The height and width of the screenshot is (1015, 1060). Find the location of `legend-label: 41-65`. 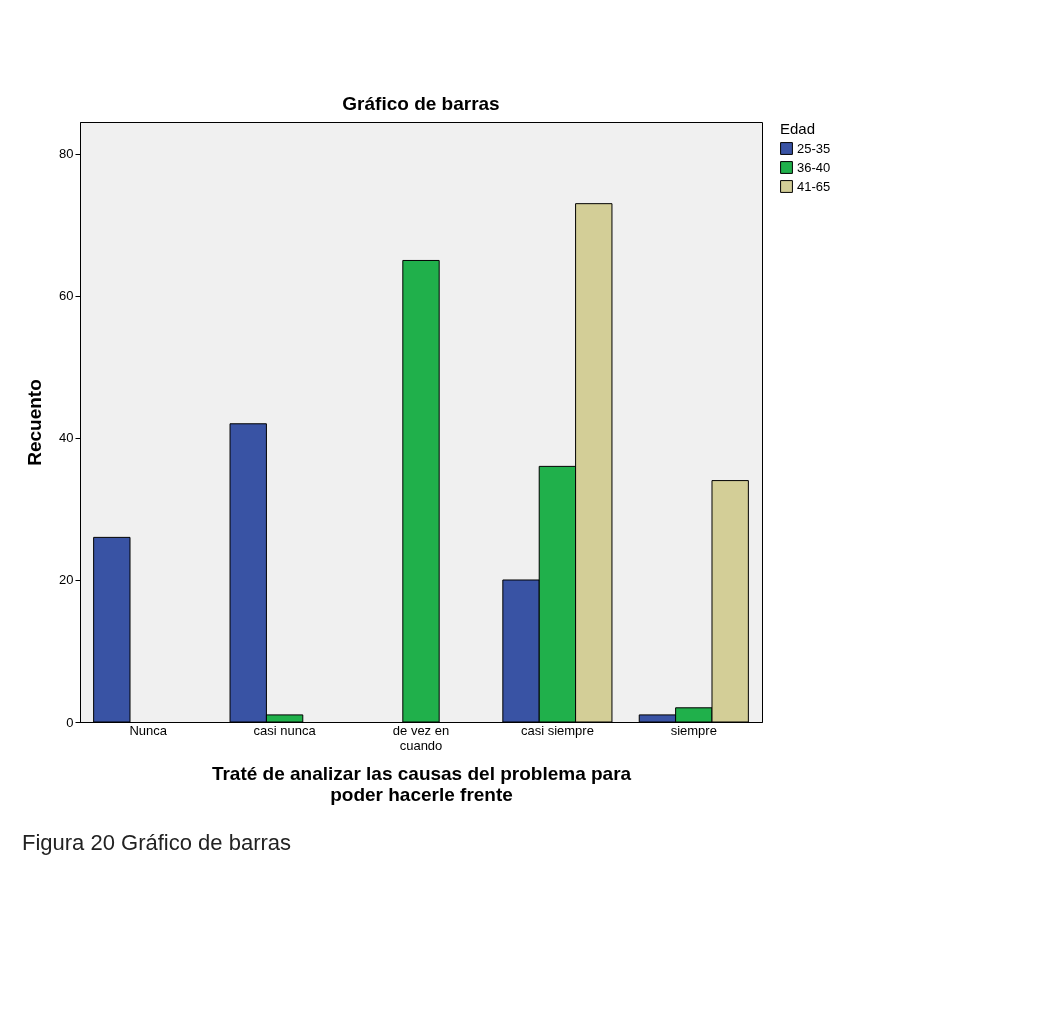

legend-label: 41-65 is located at coordinates (814, 186).